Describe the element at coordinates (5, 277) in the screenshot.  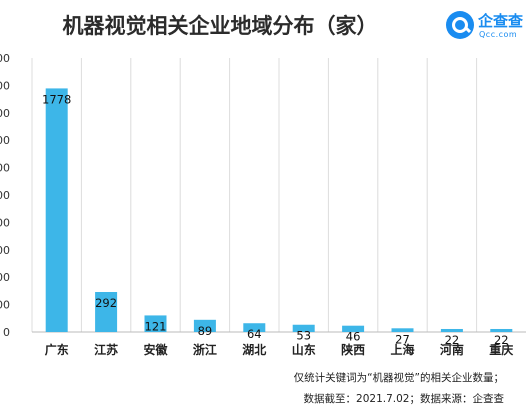
I see `y-tick-label: 400` at that location.